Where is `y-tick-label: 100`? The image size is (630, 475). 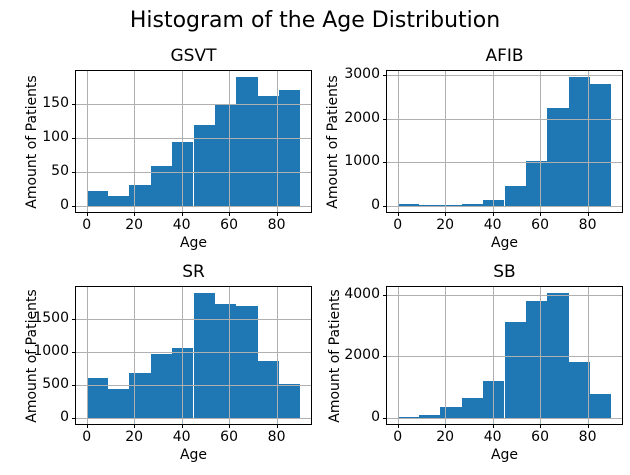 y-tick-label: 100 is located at coordinates (55, 137).